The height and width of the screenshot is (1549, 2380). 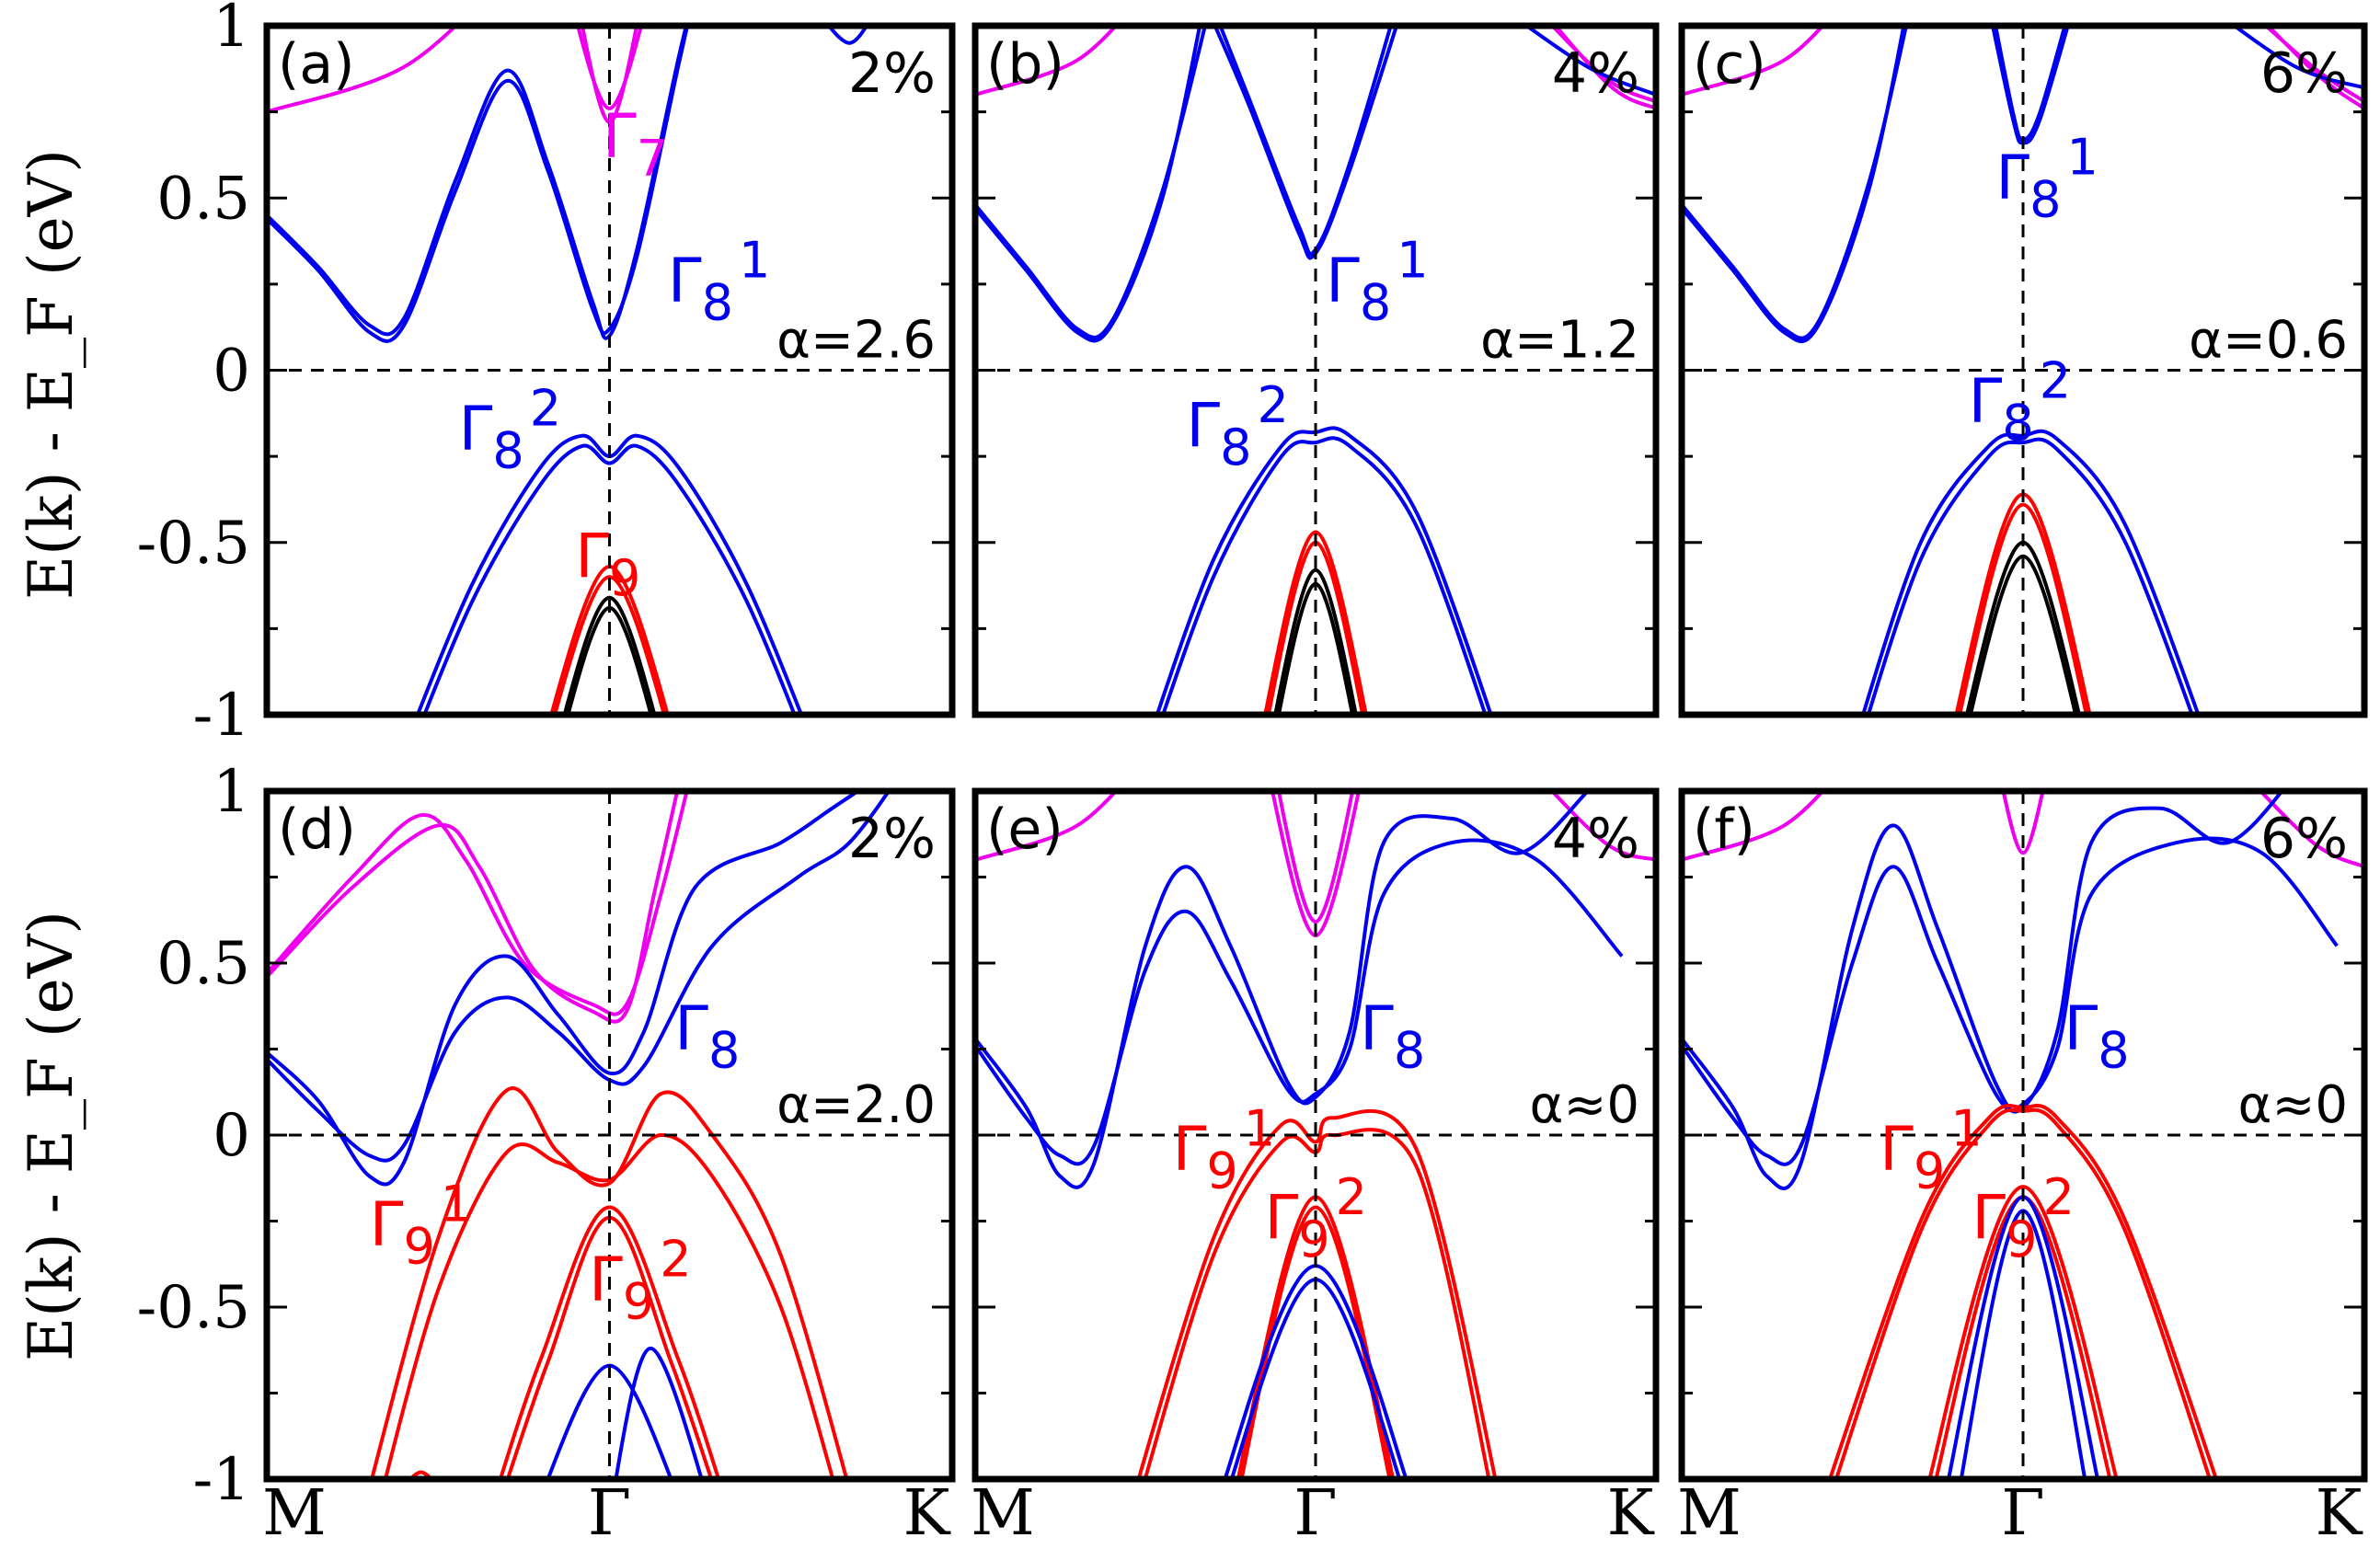 I want to click on alpha-label: α=1.2, so click(x=1559, y=341).